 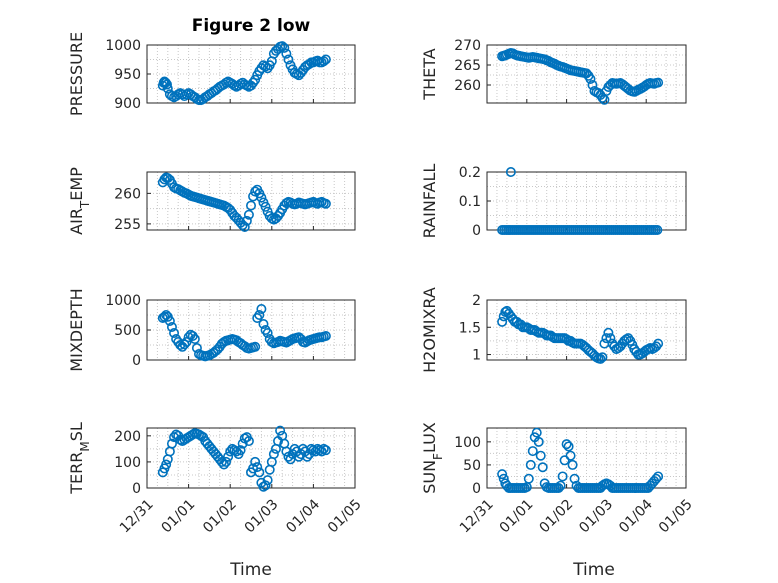 What do you see at coordinates (636, 516) in the screenshot?
I see `sun_flux-xtick-label: 01/04` at bounding box center [636, 516].